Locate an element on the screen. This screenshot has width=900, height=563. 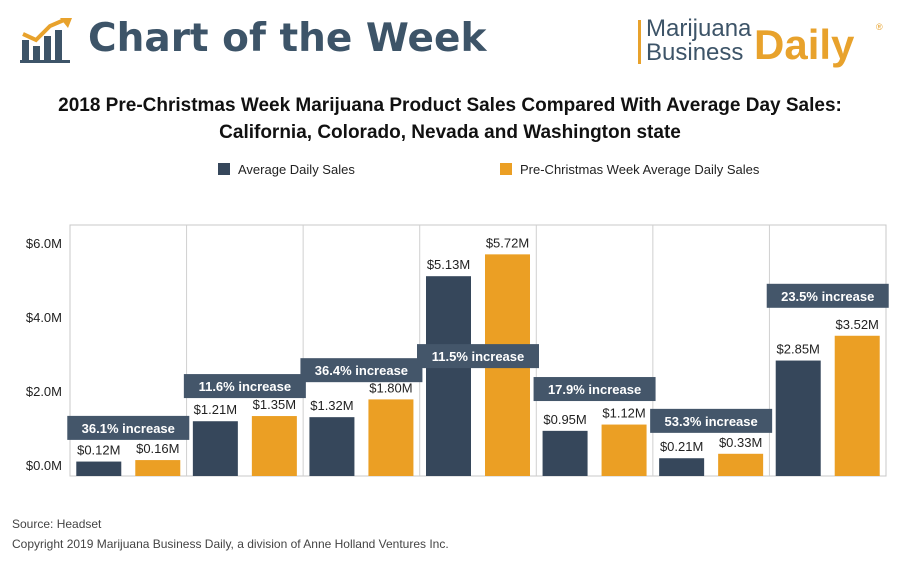
data-label: $0.33M is located at coordinates (740, 442).